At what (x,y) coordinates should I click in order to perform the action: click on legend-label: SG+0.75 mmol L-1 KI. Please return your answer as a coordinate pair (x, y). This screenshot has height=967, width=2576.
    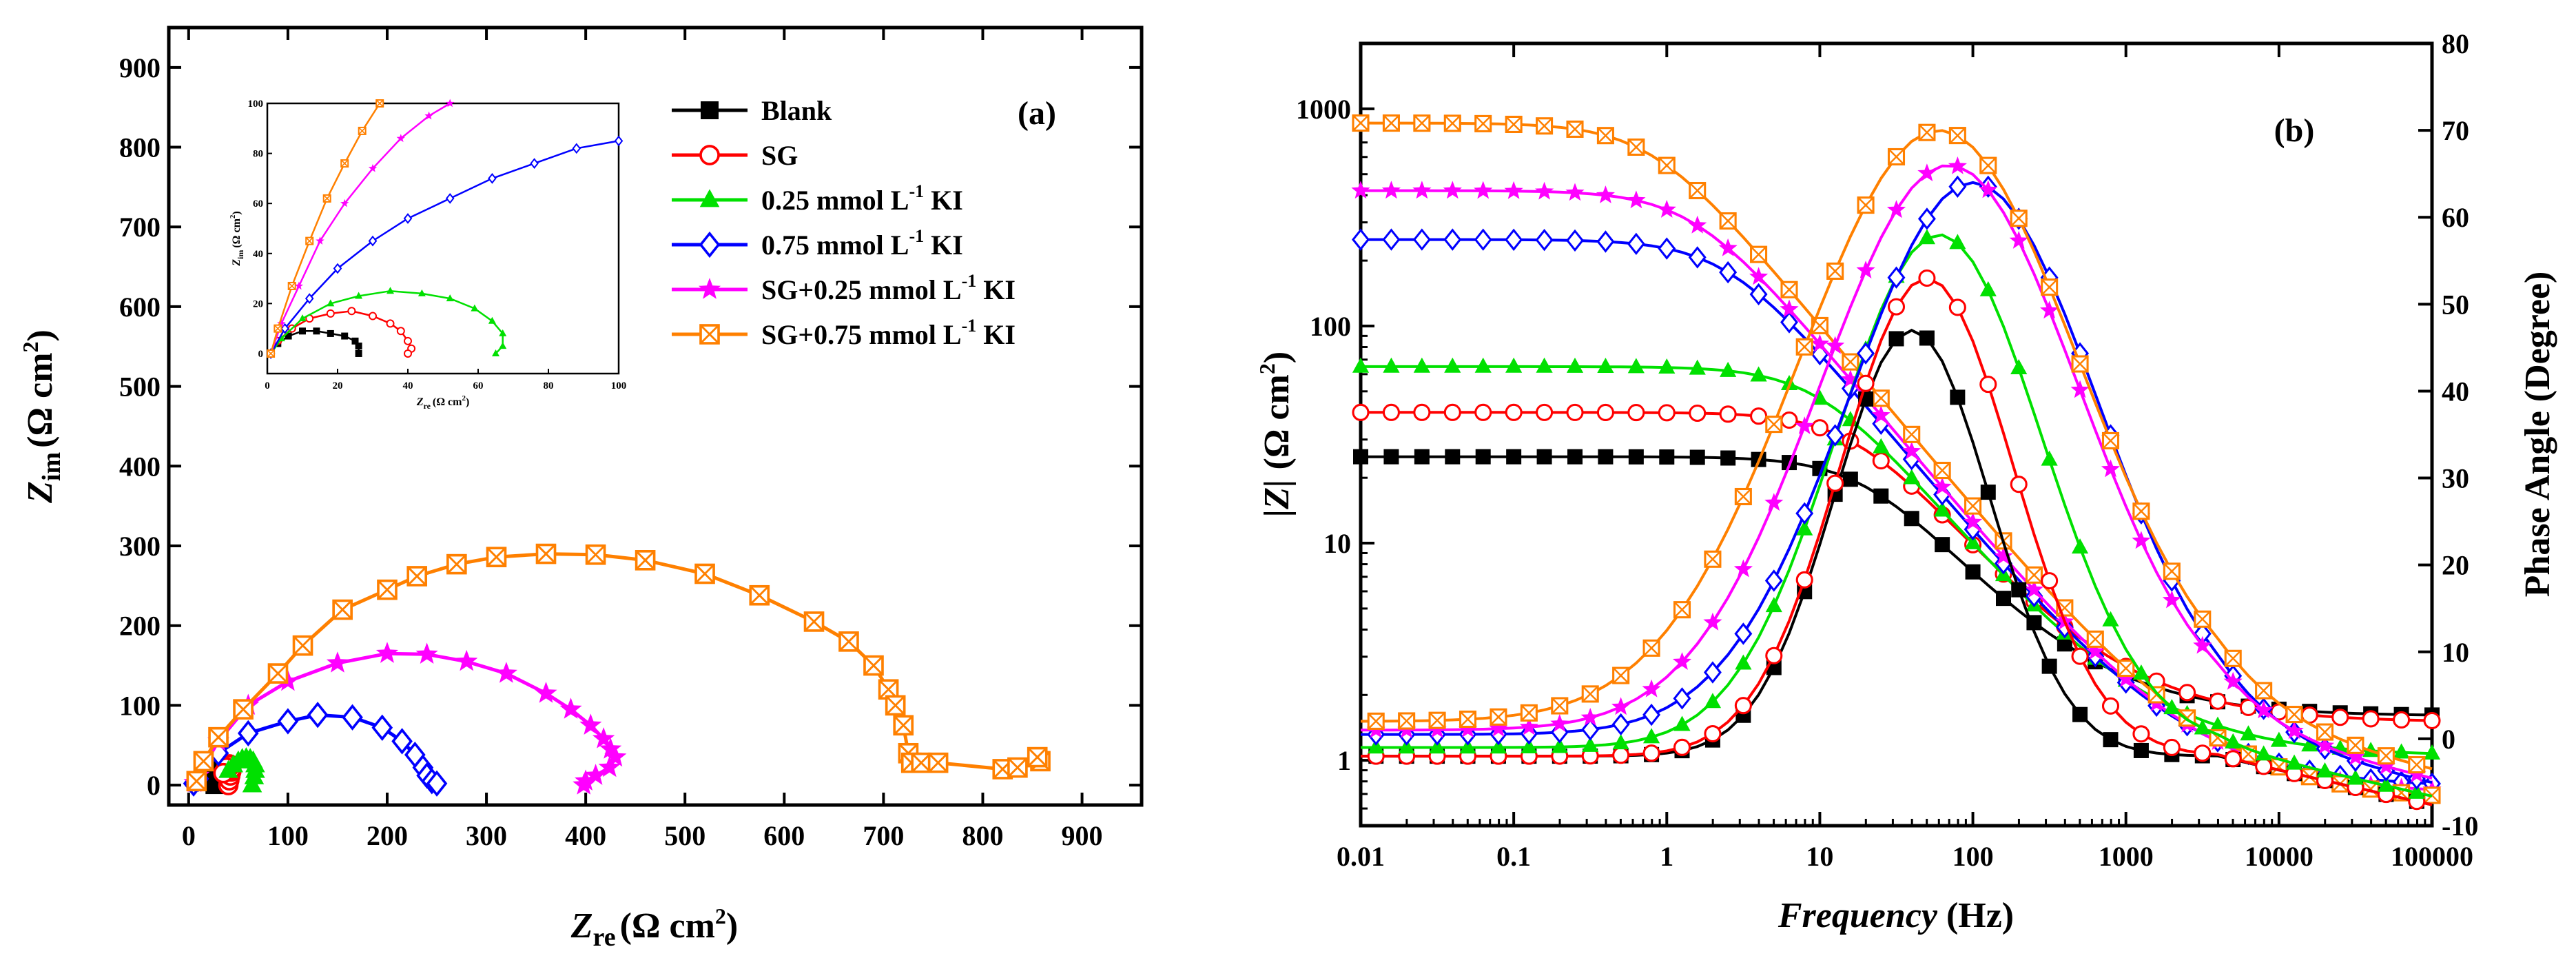
    Looking at the image, I should click on (888, 333).